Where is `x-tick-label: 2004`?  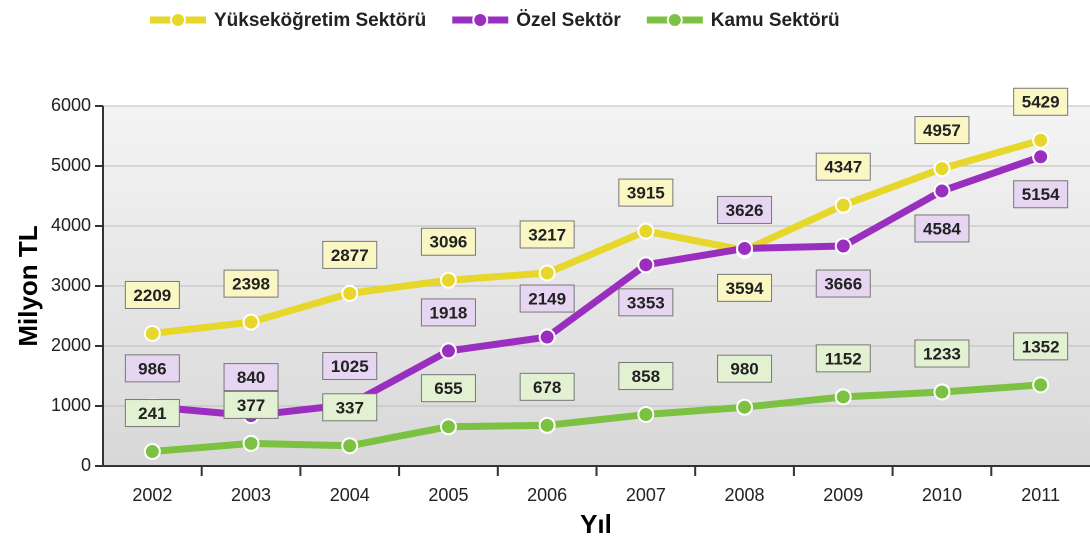 x-tick-label: 2004 is located at coordinates (350, 495).